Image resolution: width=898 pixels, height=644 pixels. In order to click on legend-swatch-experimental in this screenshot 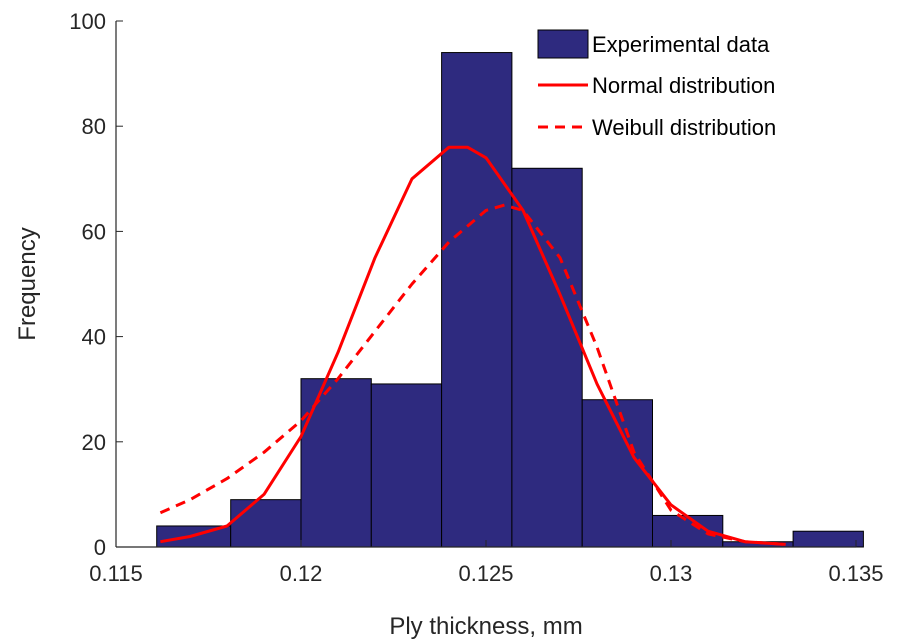, I will do `click(563, 44)`.